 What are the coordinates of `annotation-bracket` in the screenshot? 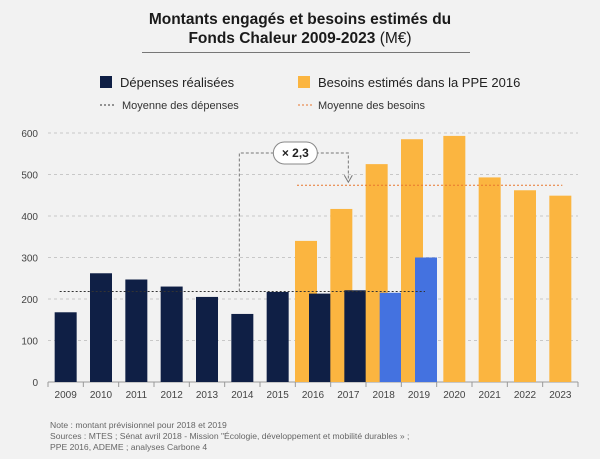 It's located at (293, 222).